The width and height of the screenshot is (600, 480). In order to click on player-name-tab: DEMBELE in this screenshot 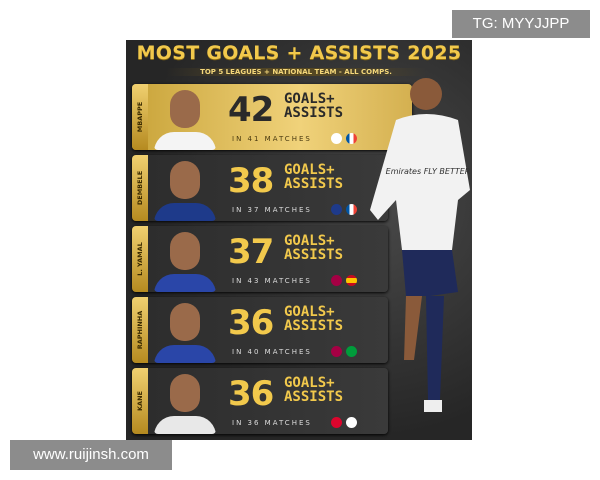, I will do `click(140, 188)`.